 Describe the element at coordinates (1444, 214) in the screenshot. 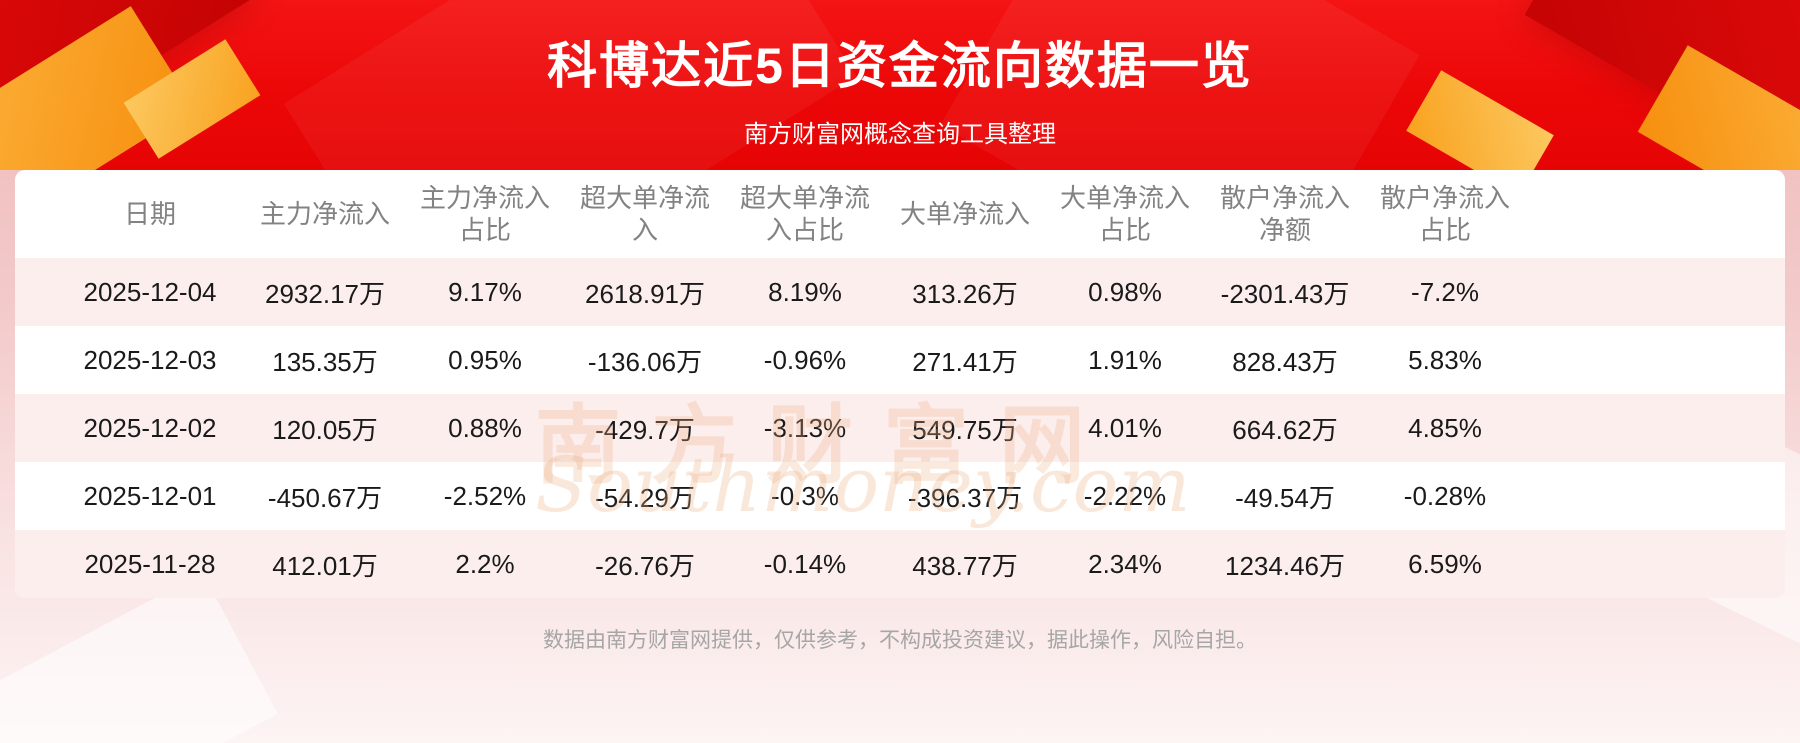

I see `column-header: 散户净流入占比` at that location.